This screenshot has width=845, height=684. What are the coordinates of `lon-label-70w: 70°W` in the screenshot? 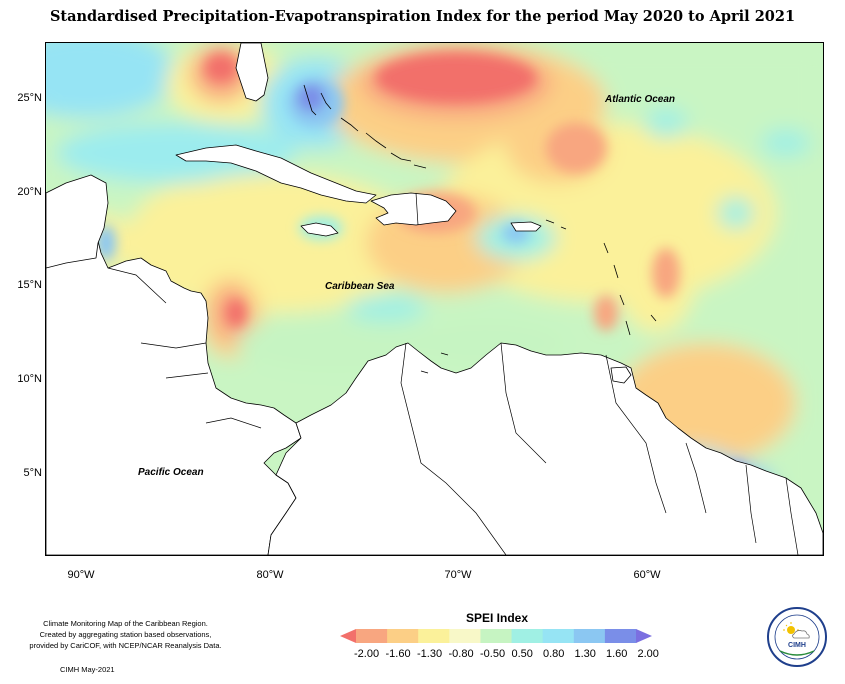 It's located at (458, 575).